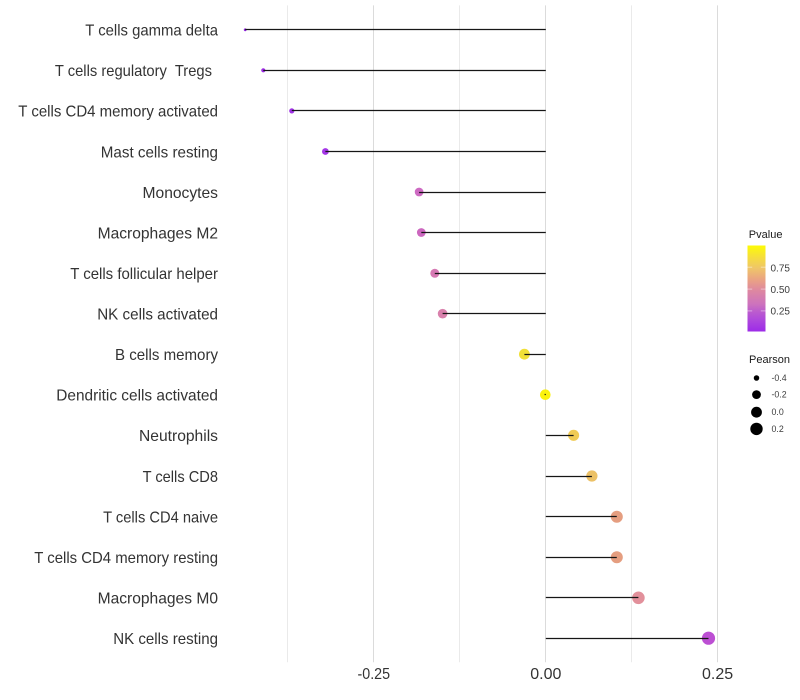 Image resolution: width=800 pixels, height=700 pixels. Describe the element at coordinates (181, 193) in the screenshot. I see `svg-text: Monocytes` at that location.